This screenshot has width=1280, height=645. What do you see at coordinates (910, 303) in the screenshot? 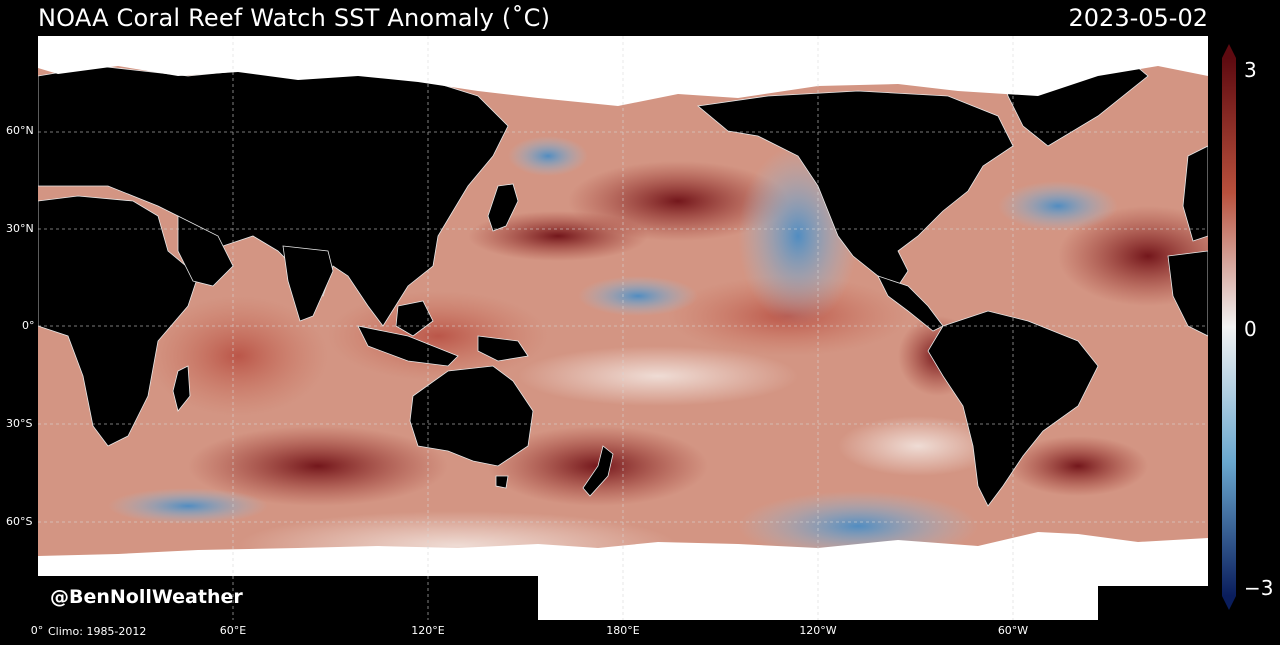
I see `central-america-land` at bounding box center [910, 303].